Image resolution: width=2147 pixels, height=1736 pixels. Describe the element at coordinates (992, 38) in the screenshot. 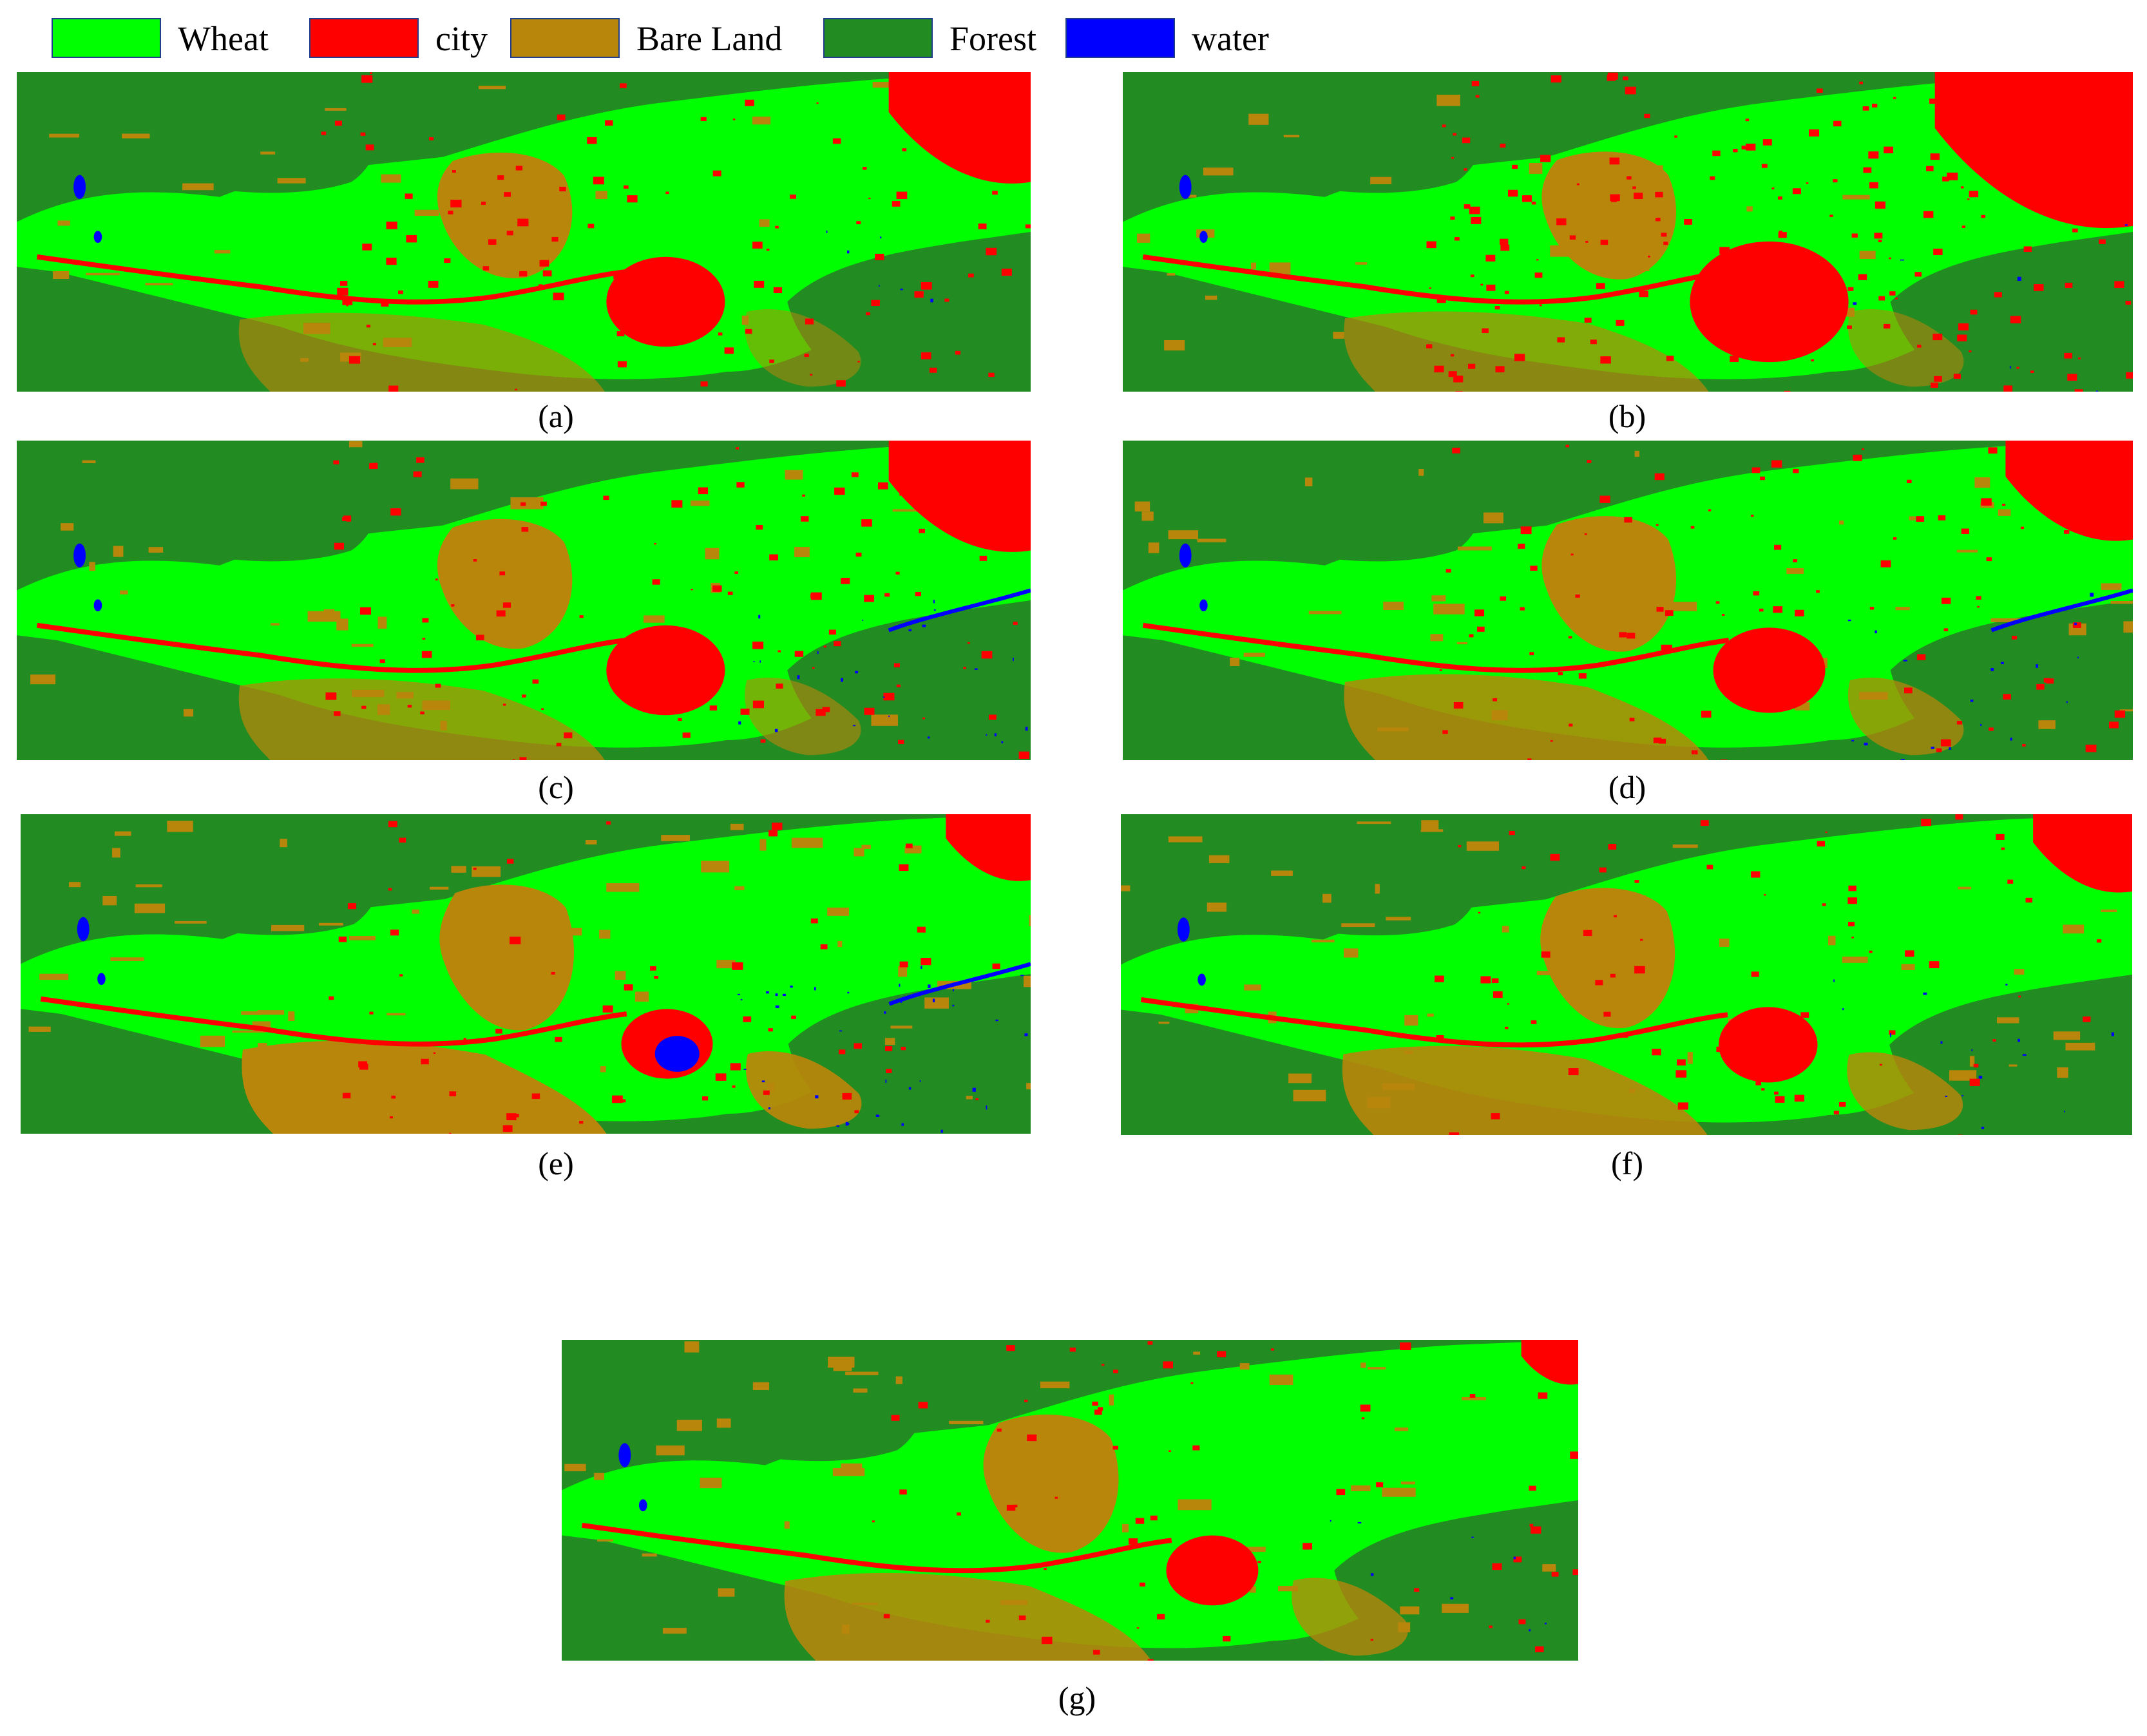

I see `legend-label-forest: Forest` at that location.